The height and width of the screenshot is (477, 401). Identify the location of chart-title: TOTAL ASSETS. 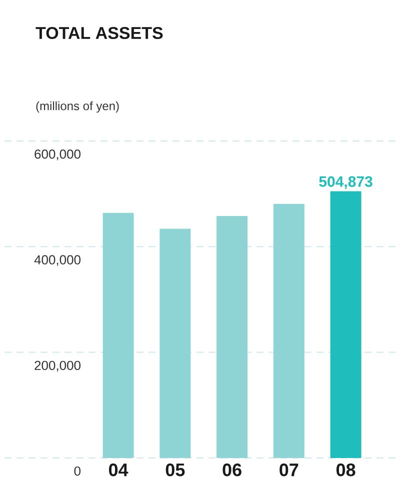
(99, 33).